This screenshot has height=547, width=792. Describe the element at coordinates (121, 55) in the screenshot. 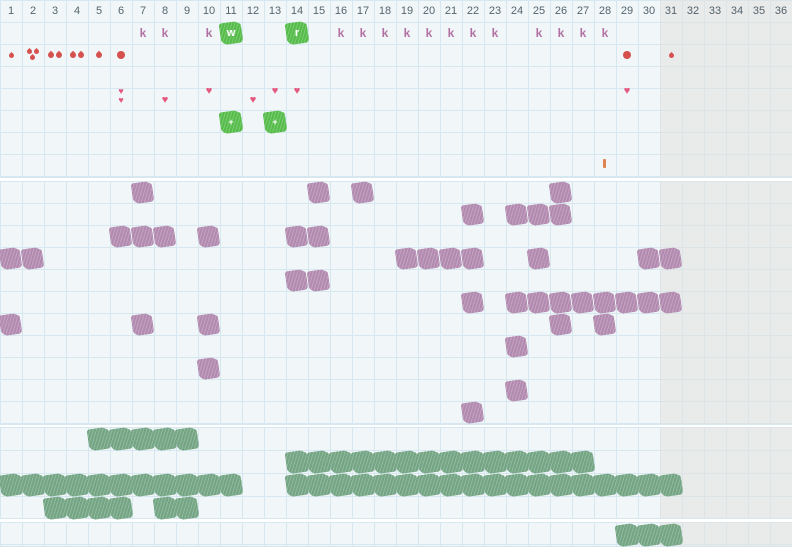

I see `bleeding-mark-dot` at that location.